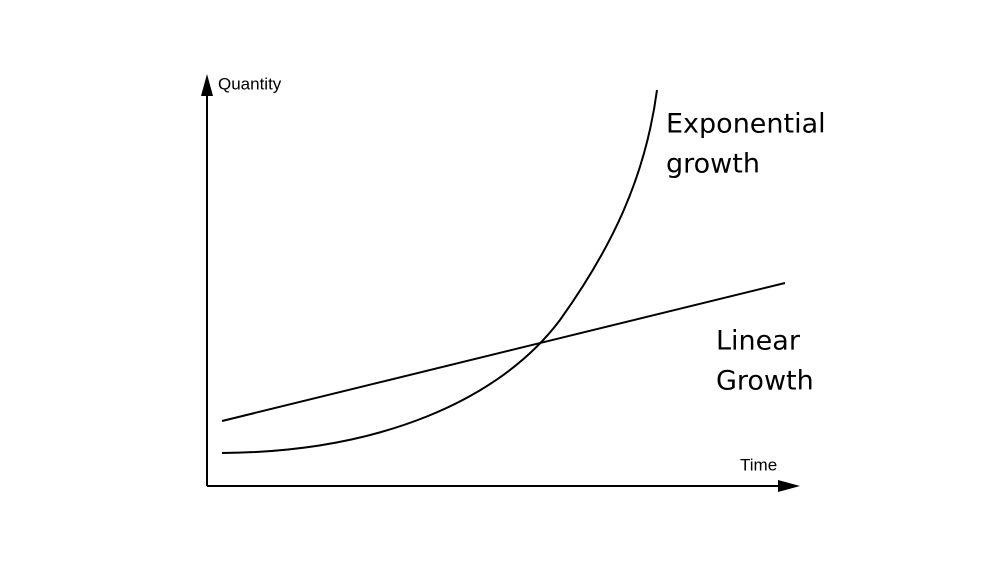 Image resolution: width=1000 pixels, height=563 pixels. I want to click on x-axis-label: Time, so click(758, 464).